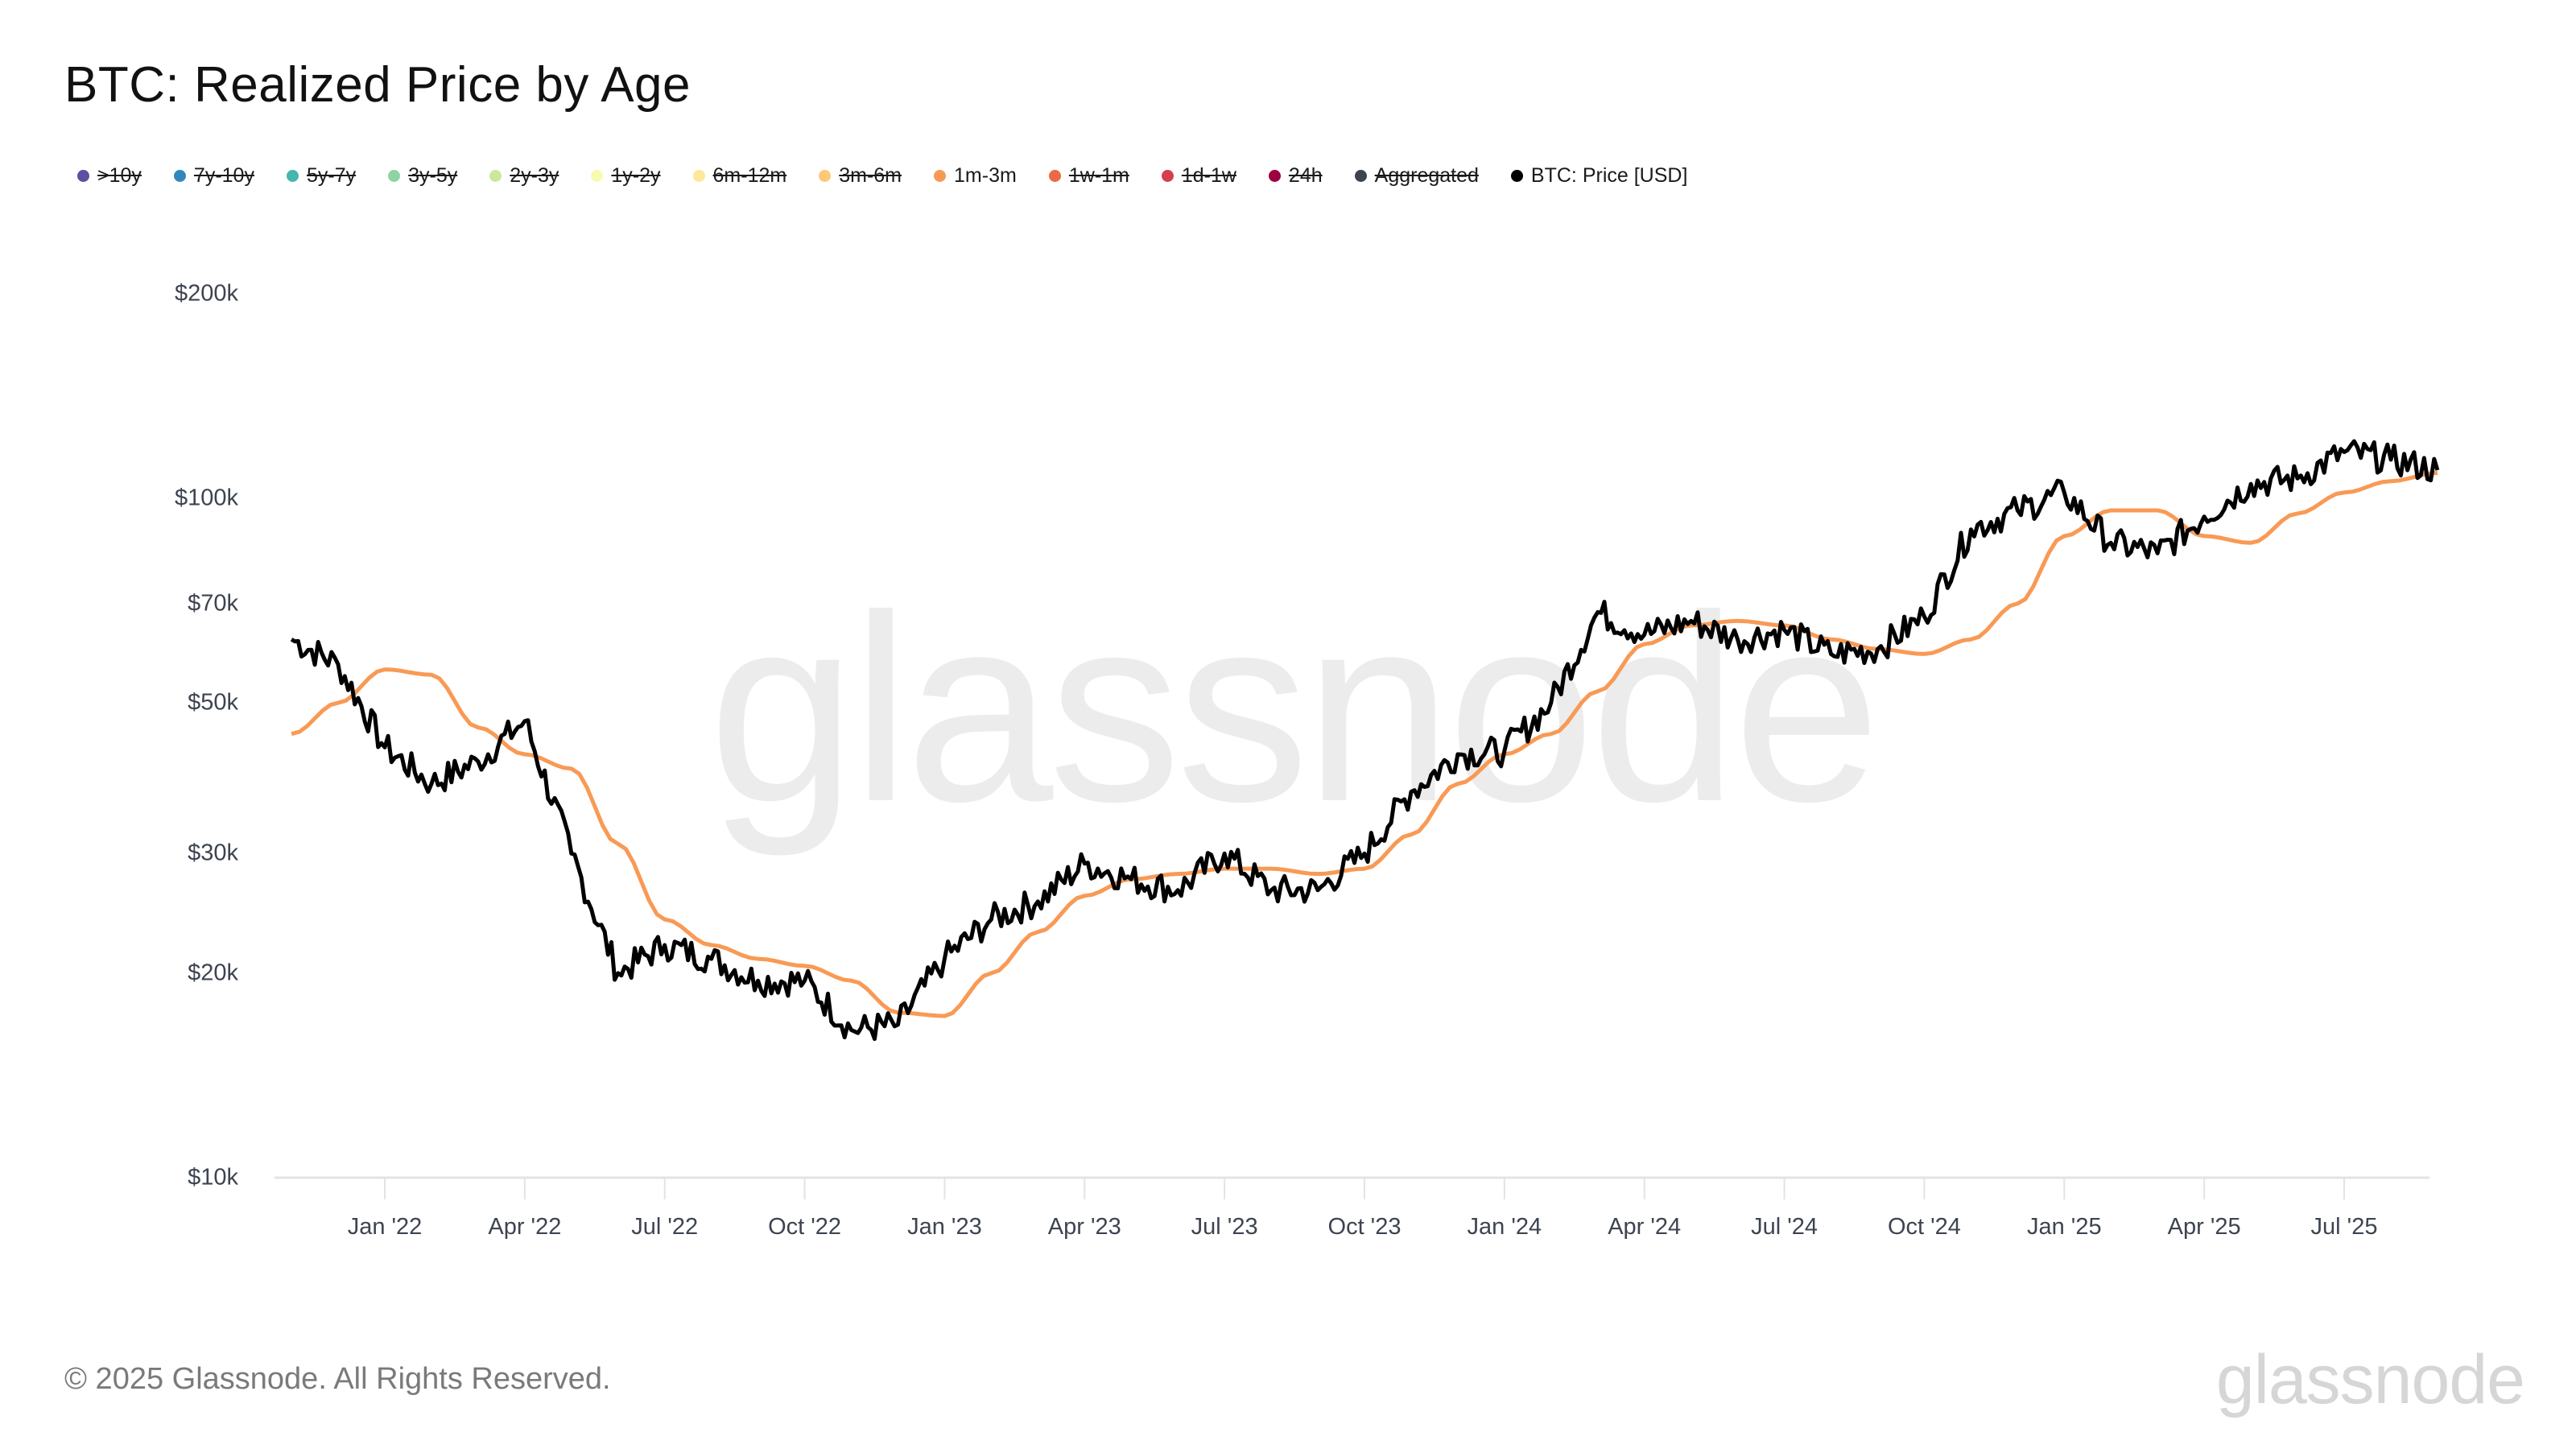 Image resolution: width=2576 pixels, height=1449 pixels. I want to click on y-tick-label: $200k, so click(206, 293).